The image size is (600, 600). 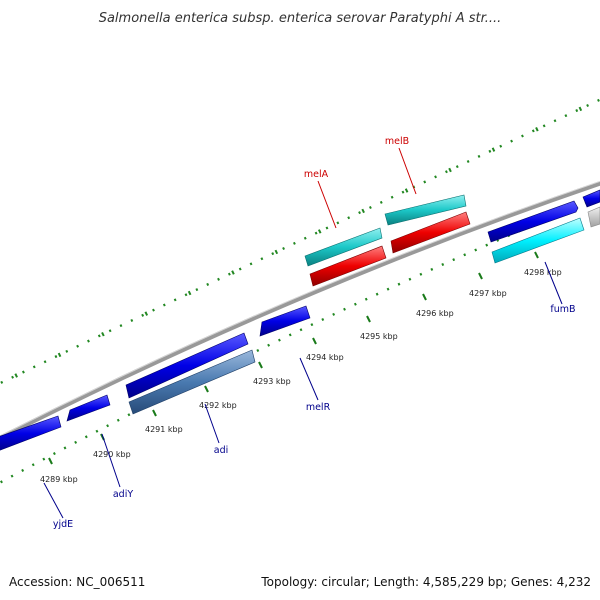 I want to click on scale-tick-label: 4295 kbp, so click(x=379, y=336).